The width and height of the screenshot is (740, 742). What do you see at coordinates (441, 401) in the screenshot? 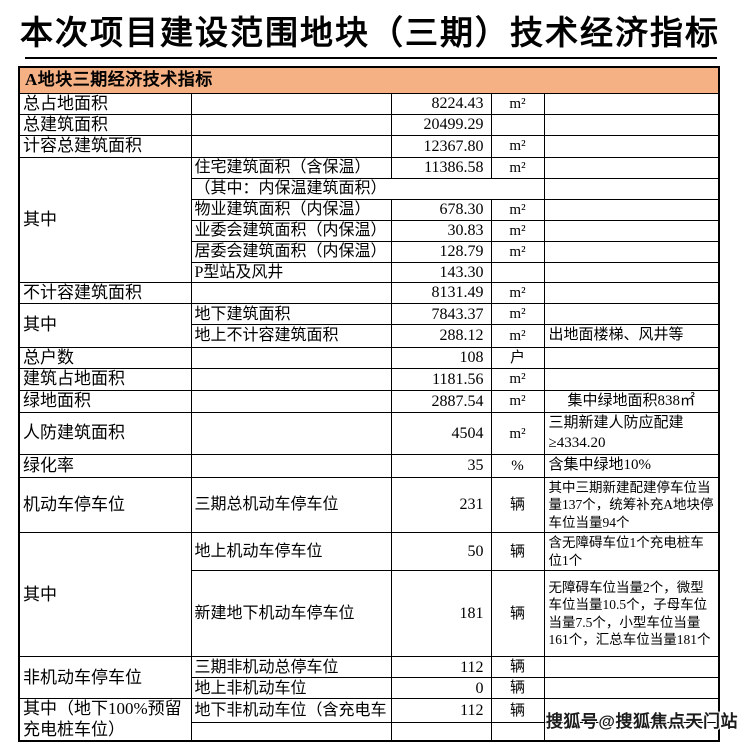
I see `value-cell: 2887.54` at bounding box center [441, 401].